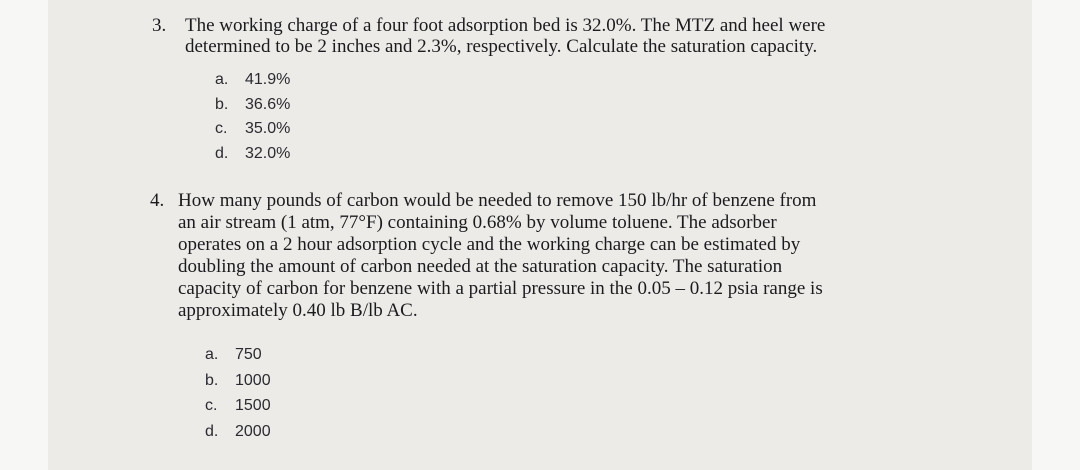 The width and height of the screenshot is (1080, 470). What do you see at coordinates (253, 431) in the screenshot?
I see `option-text: 2000` at bounding box center [253, 431].